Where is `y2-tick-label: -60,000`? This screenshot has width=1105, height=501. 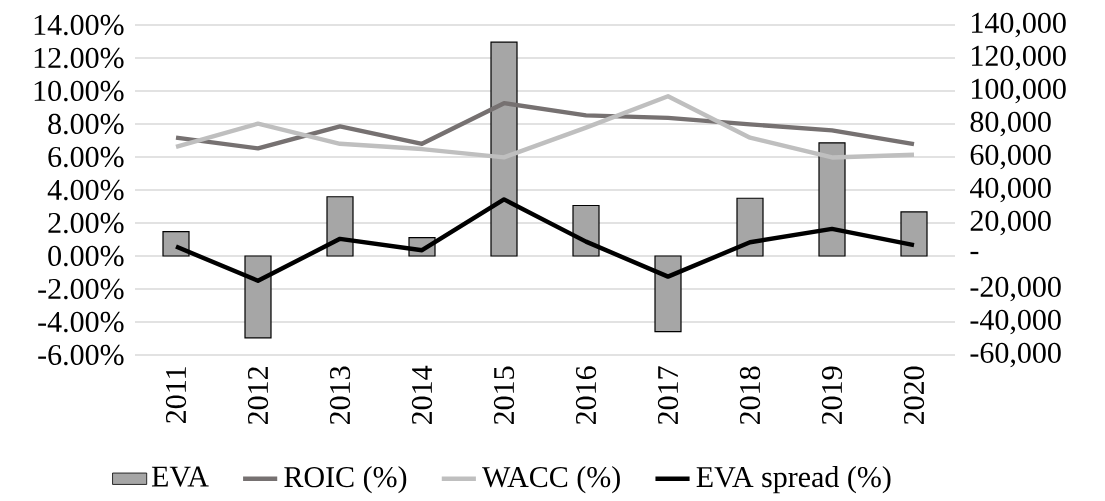
y2-tick-label: -60,000 is located at coordinates (1015, 355).